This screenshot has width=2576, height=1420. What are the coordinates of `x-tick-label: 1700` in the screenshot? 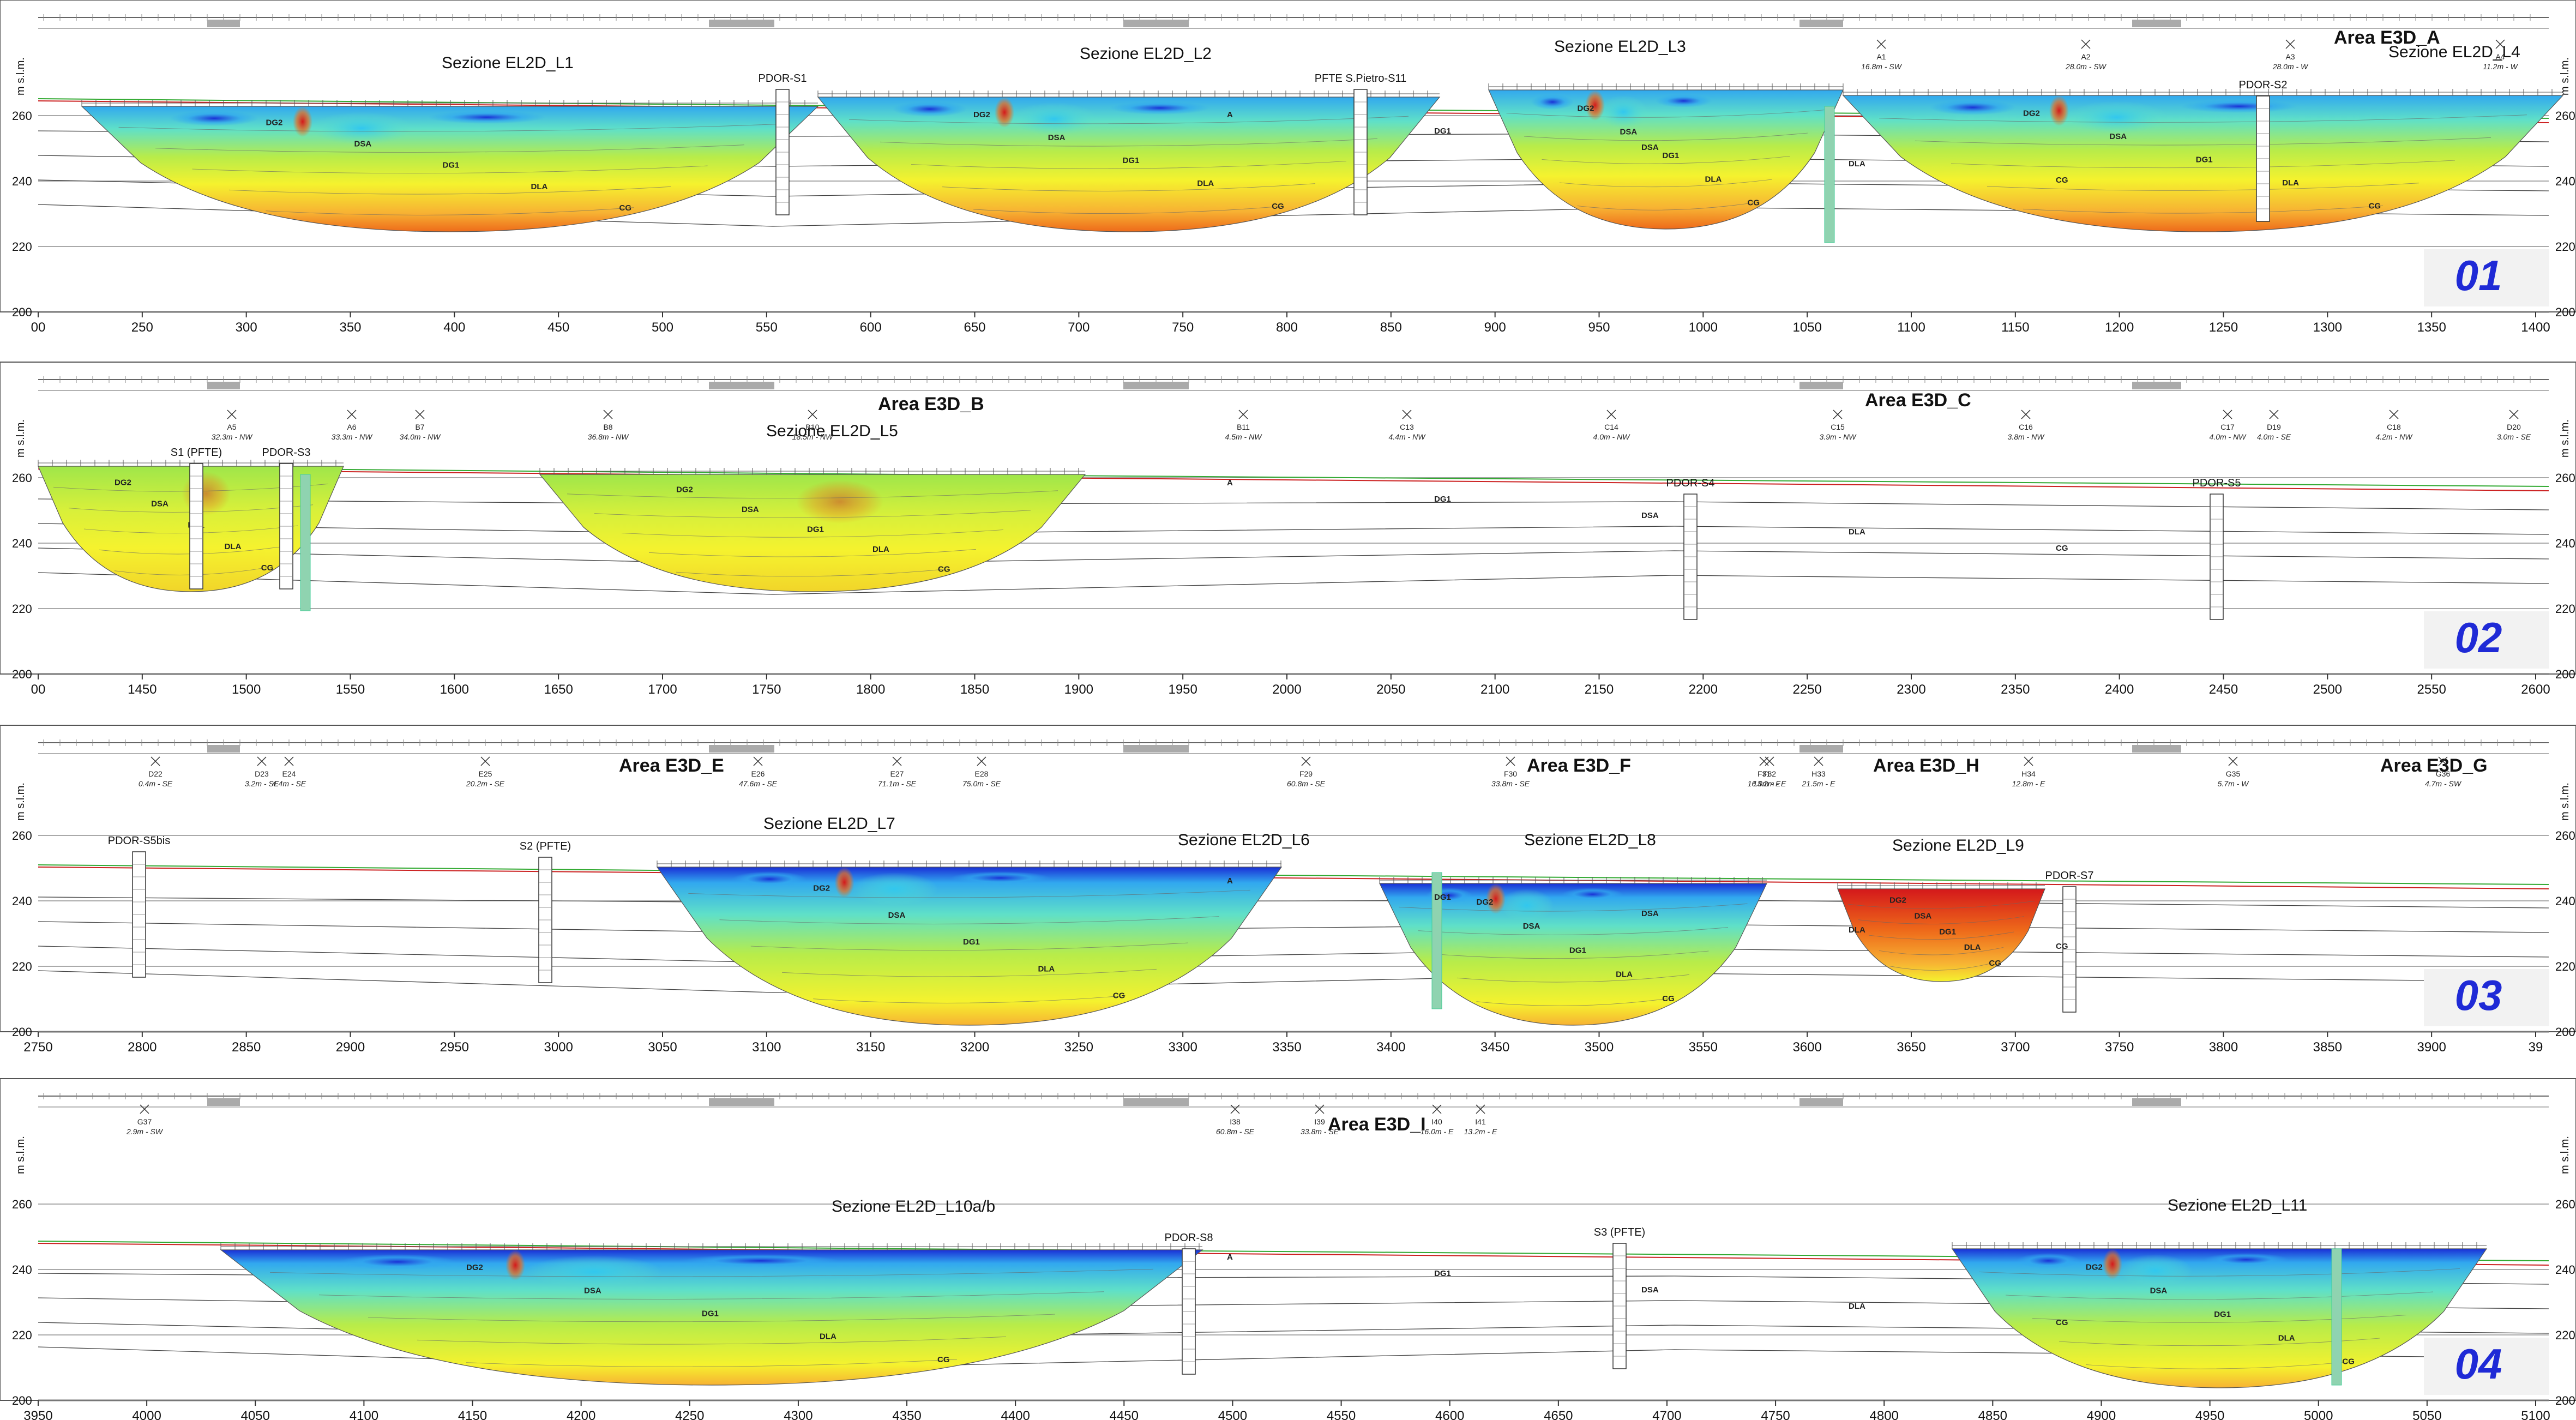 It's located at (662, 689).